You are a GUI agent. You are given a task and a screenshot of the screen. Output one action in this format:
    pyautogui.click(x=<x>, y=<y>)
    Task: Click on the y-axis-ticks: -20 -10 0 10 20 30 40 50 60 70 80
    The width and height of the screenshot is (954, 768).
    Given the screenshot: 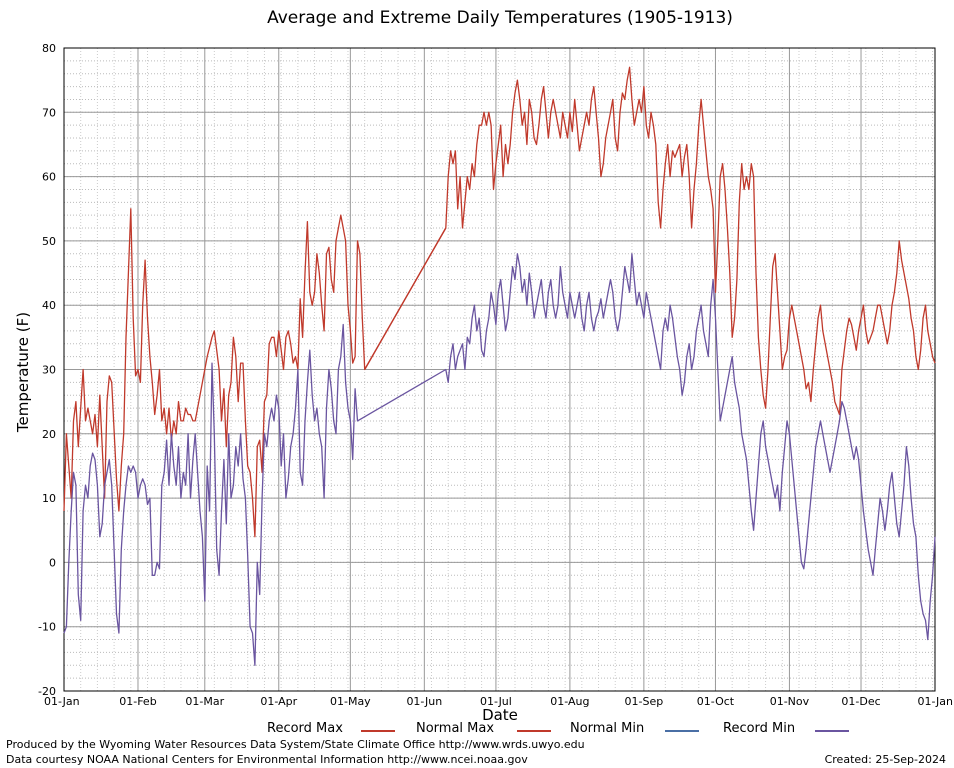 What is the action you would take?
    pyautogui.click(x=47, y=370)
    